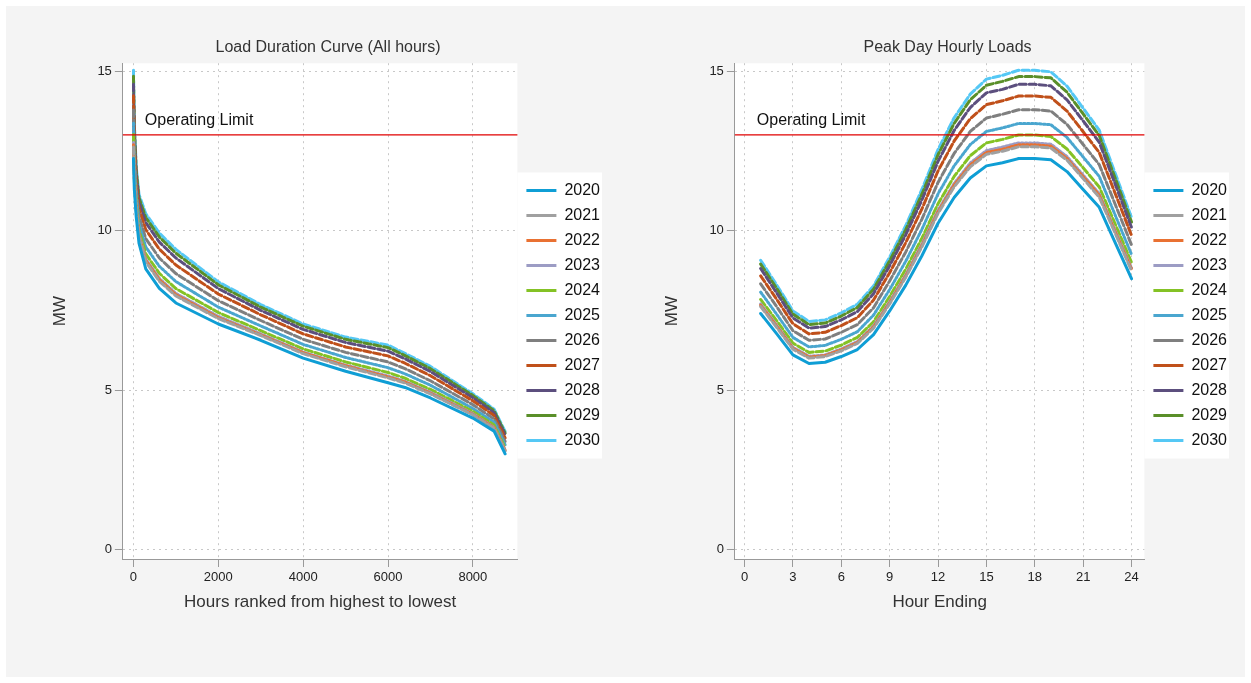 The height and width of the screenshot is (683, 1251). What do you see at coordinates (1131, 577) in the screenshot?
I see `x-tick-label: 24` at bounding box center [1131, 577].